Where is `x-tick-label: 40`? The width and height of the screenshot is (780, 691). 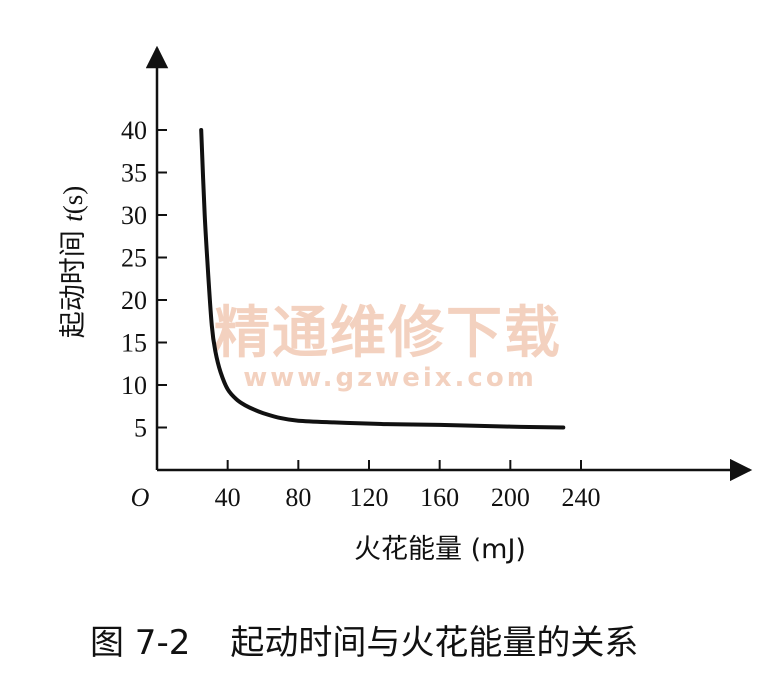 x-tick-label: 40 is located at coordinates (228, 497).